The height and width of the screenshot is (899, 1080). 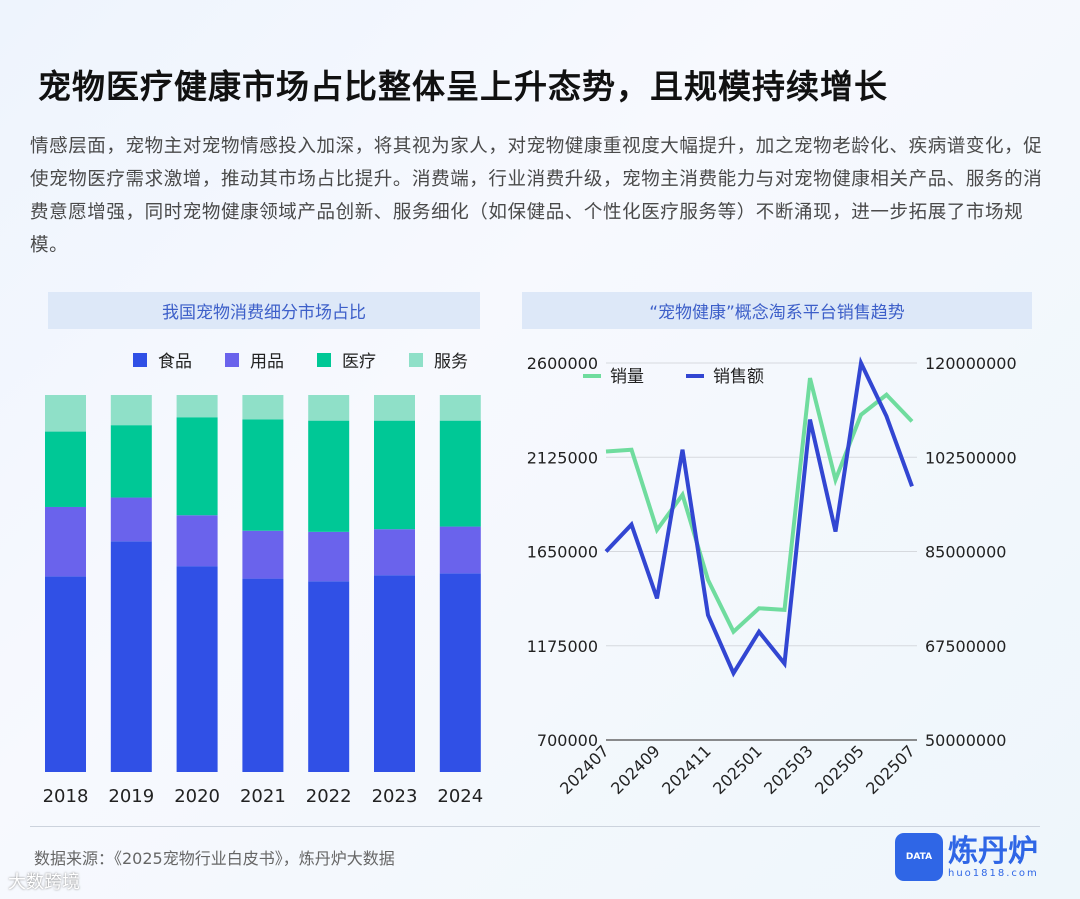 What do you see at coordinates (264, 310) in the screenshot?
I see `bar-chart-title: 我国宠物消费细分市场占比` at bounding box center [264, 310].